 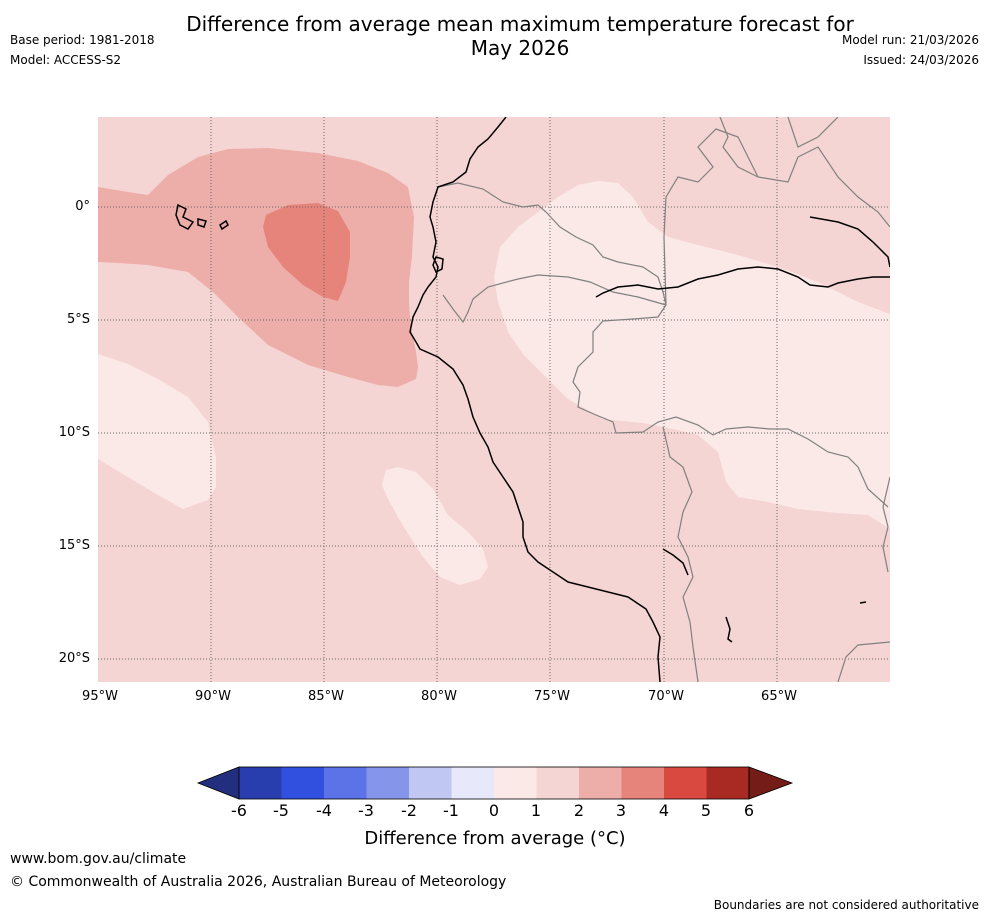 What do you see at coordinates (921, 60) in the screenshot?
I see `issued-date: Issued: 24/03/2026` at bounding box center [921, 60].